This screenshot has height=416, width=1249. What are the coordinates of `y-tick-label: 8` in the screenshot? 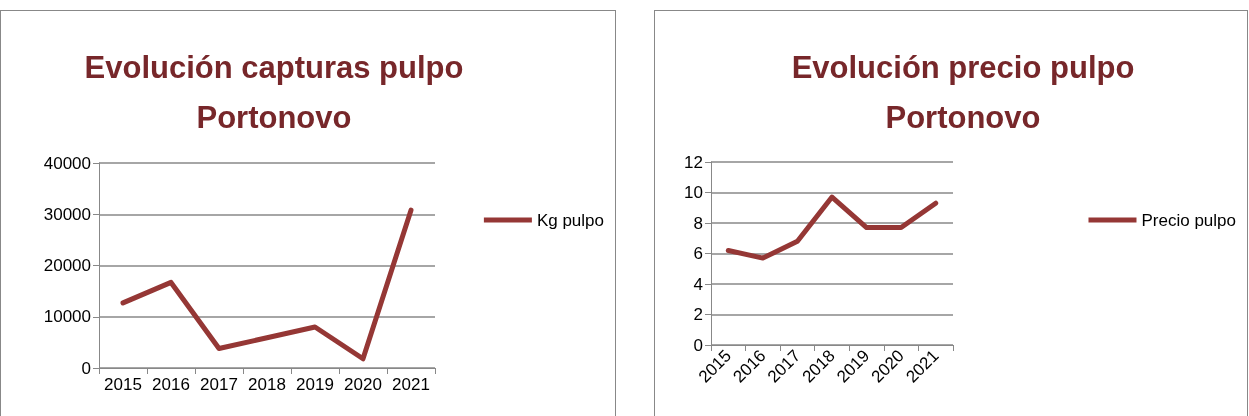 It's located at (698, 223).